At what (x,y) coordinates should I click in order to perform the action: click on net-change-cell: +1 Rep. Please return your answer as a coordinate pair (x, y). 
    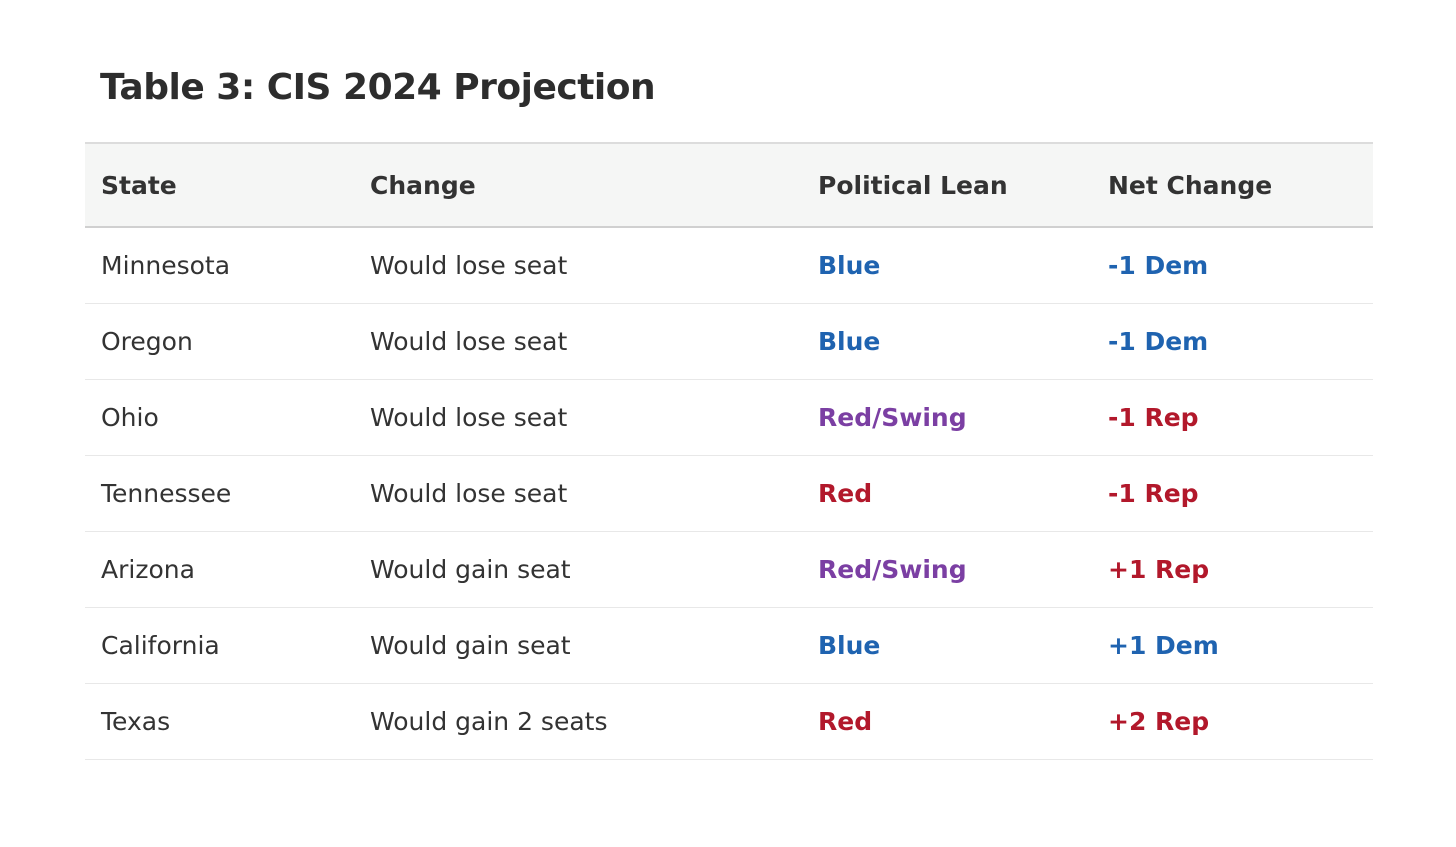
    Looking at the image, I should click on (1159, 569).